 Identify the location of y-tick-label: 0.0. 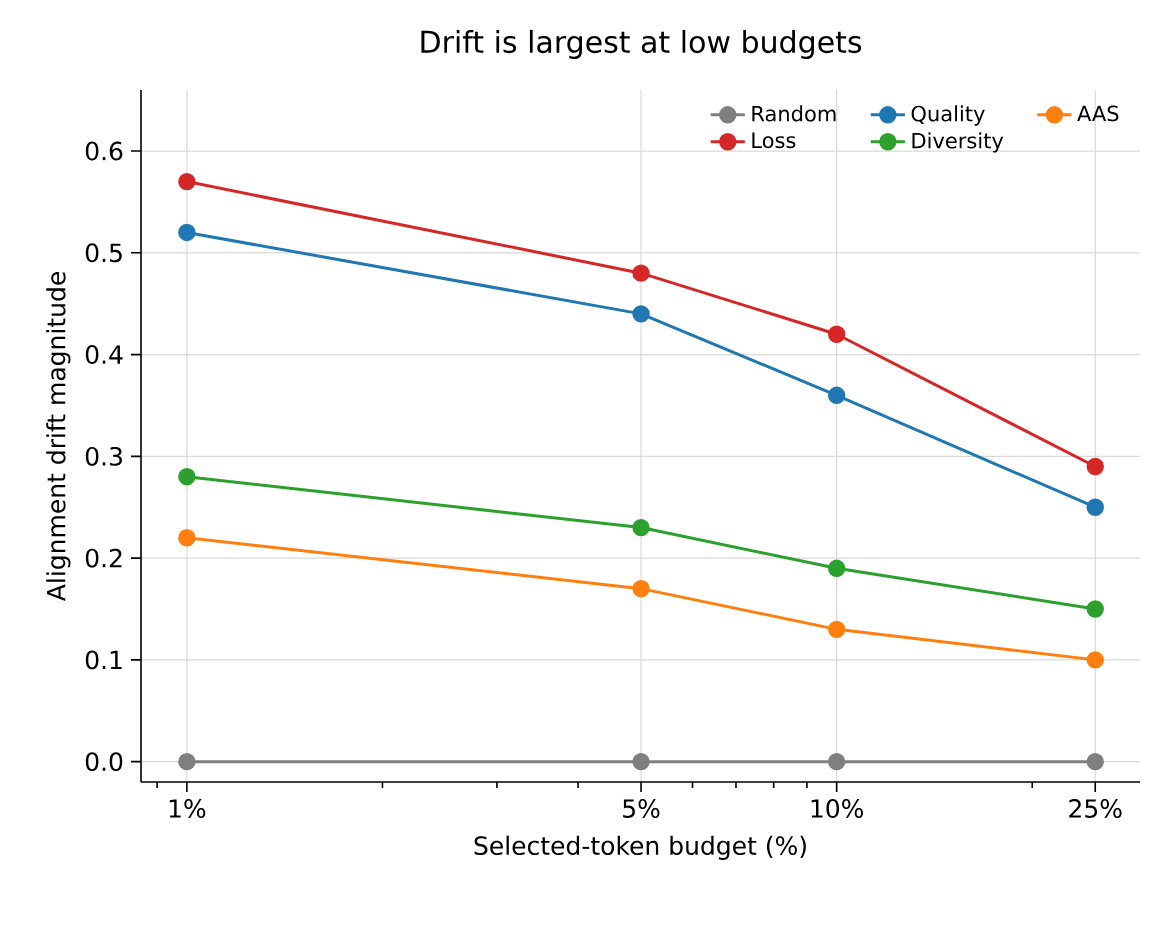
(104, 762).